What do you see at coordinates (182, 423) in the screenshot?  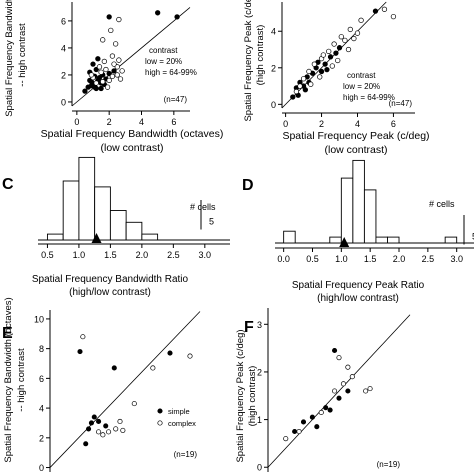 I see `panel-e-legend-text: complex` at bounding box center [182, 423].